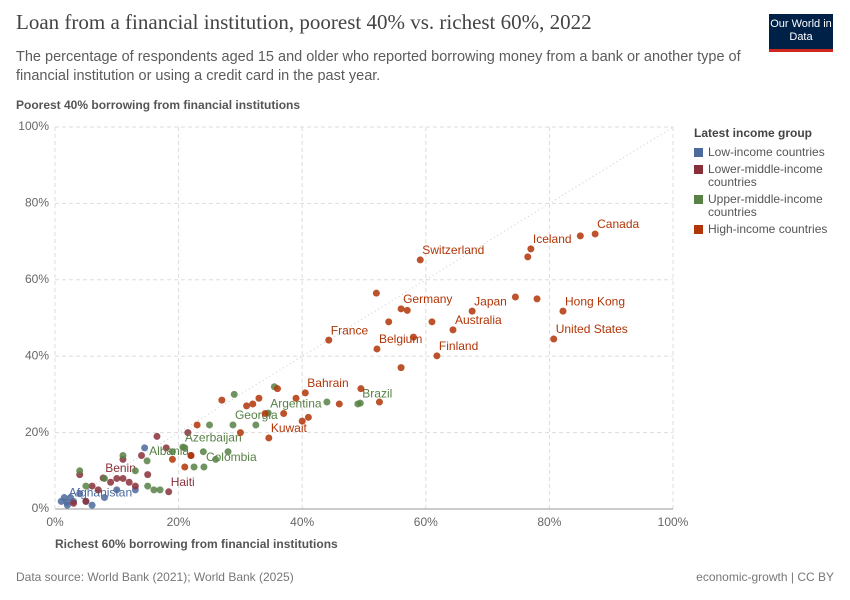  I want to click on legend-label: Low-income countries, so click(766, 152).